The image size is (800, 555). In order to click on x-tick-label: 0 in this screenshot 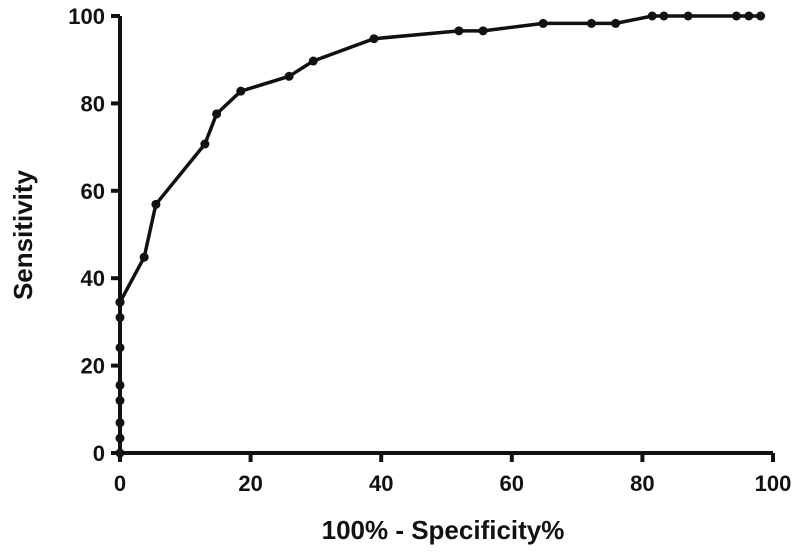, I will do `click(120, 483)`.